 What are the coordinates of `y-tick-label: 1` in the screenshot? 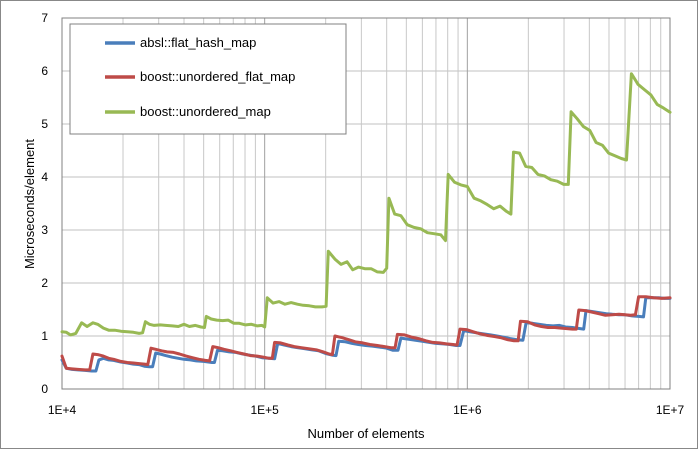 It's located at (44, 336).